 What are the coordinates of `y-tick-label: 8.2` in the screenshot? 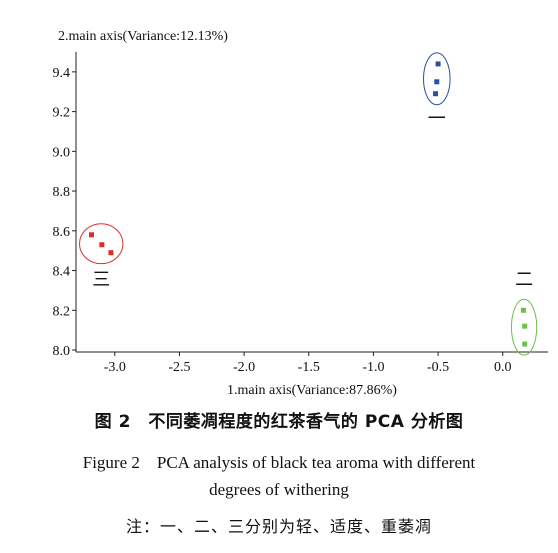 It's located at (62, 311).